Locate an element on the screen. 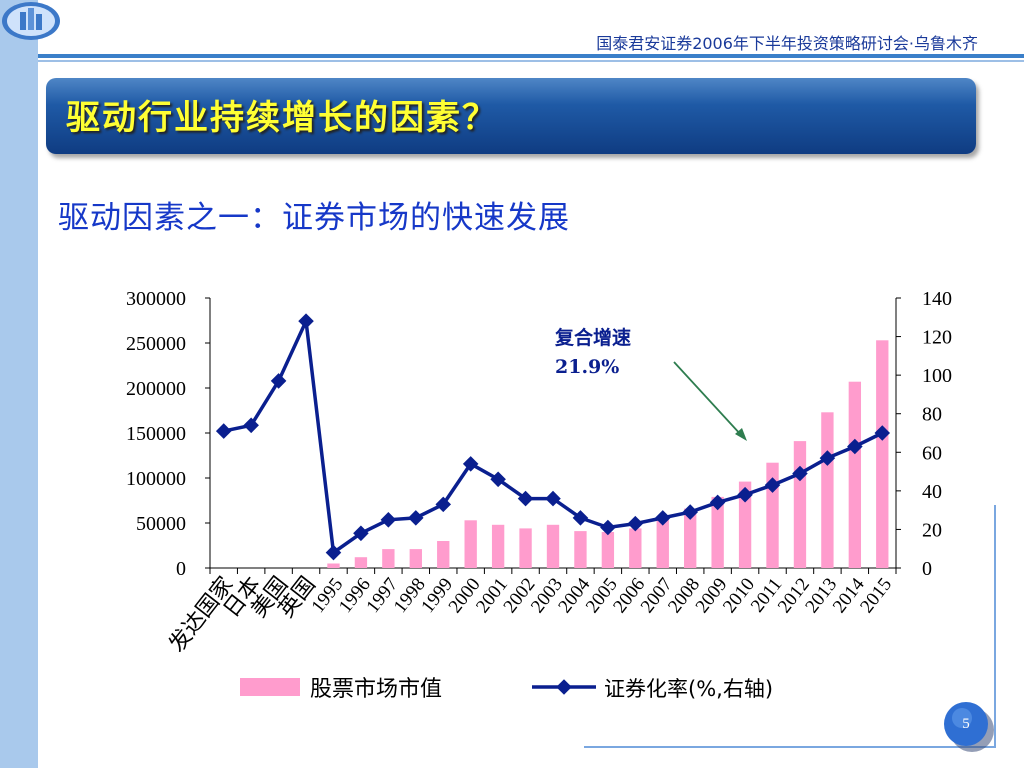 Image resolution: width=1024 pixels, height=768 pixels. decor-horizontal-line is located at coordinates (790, 747).